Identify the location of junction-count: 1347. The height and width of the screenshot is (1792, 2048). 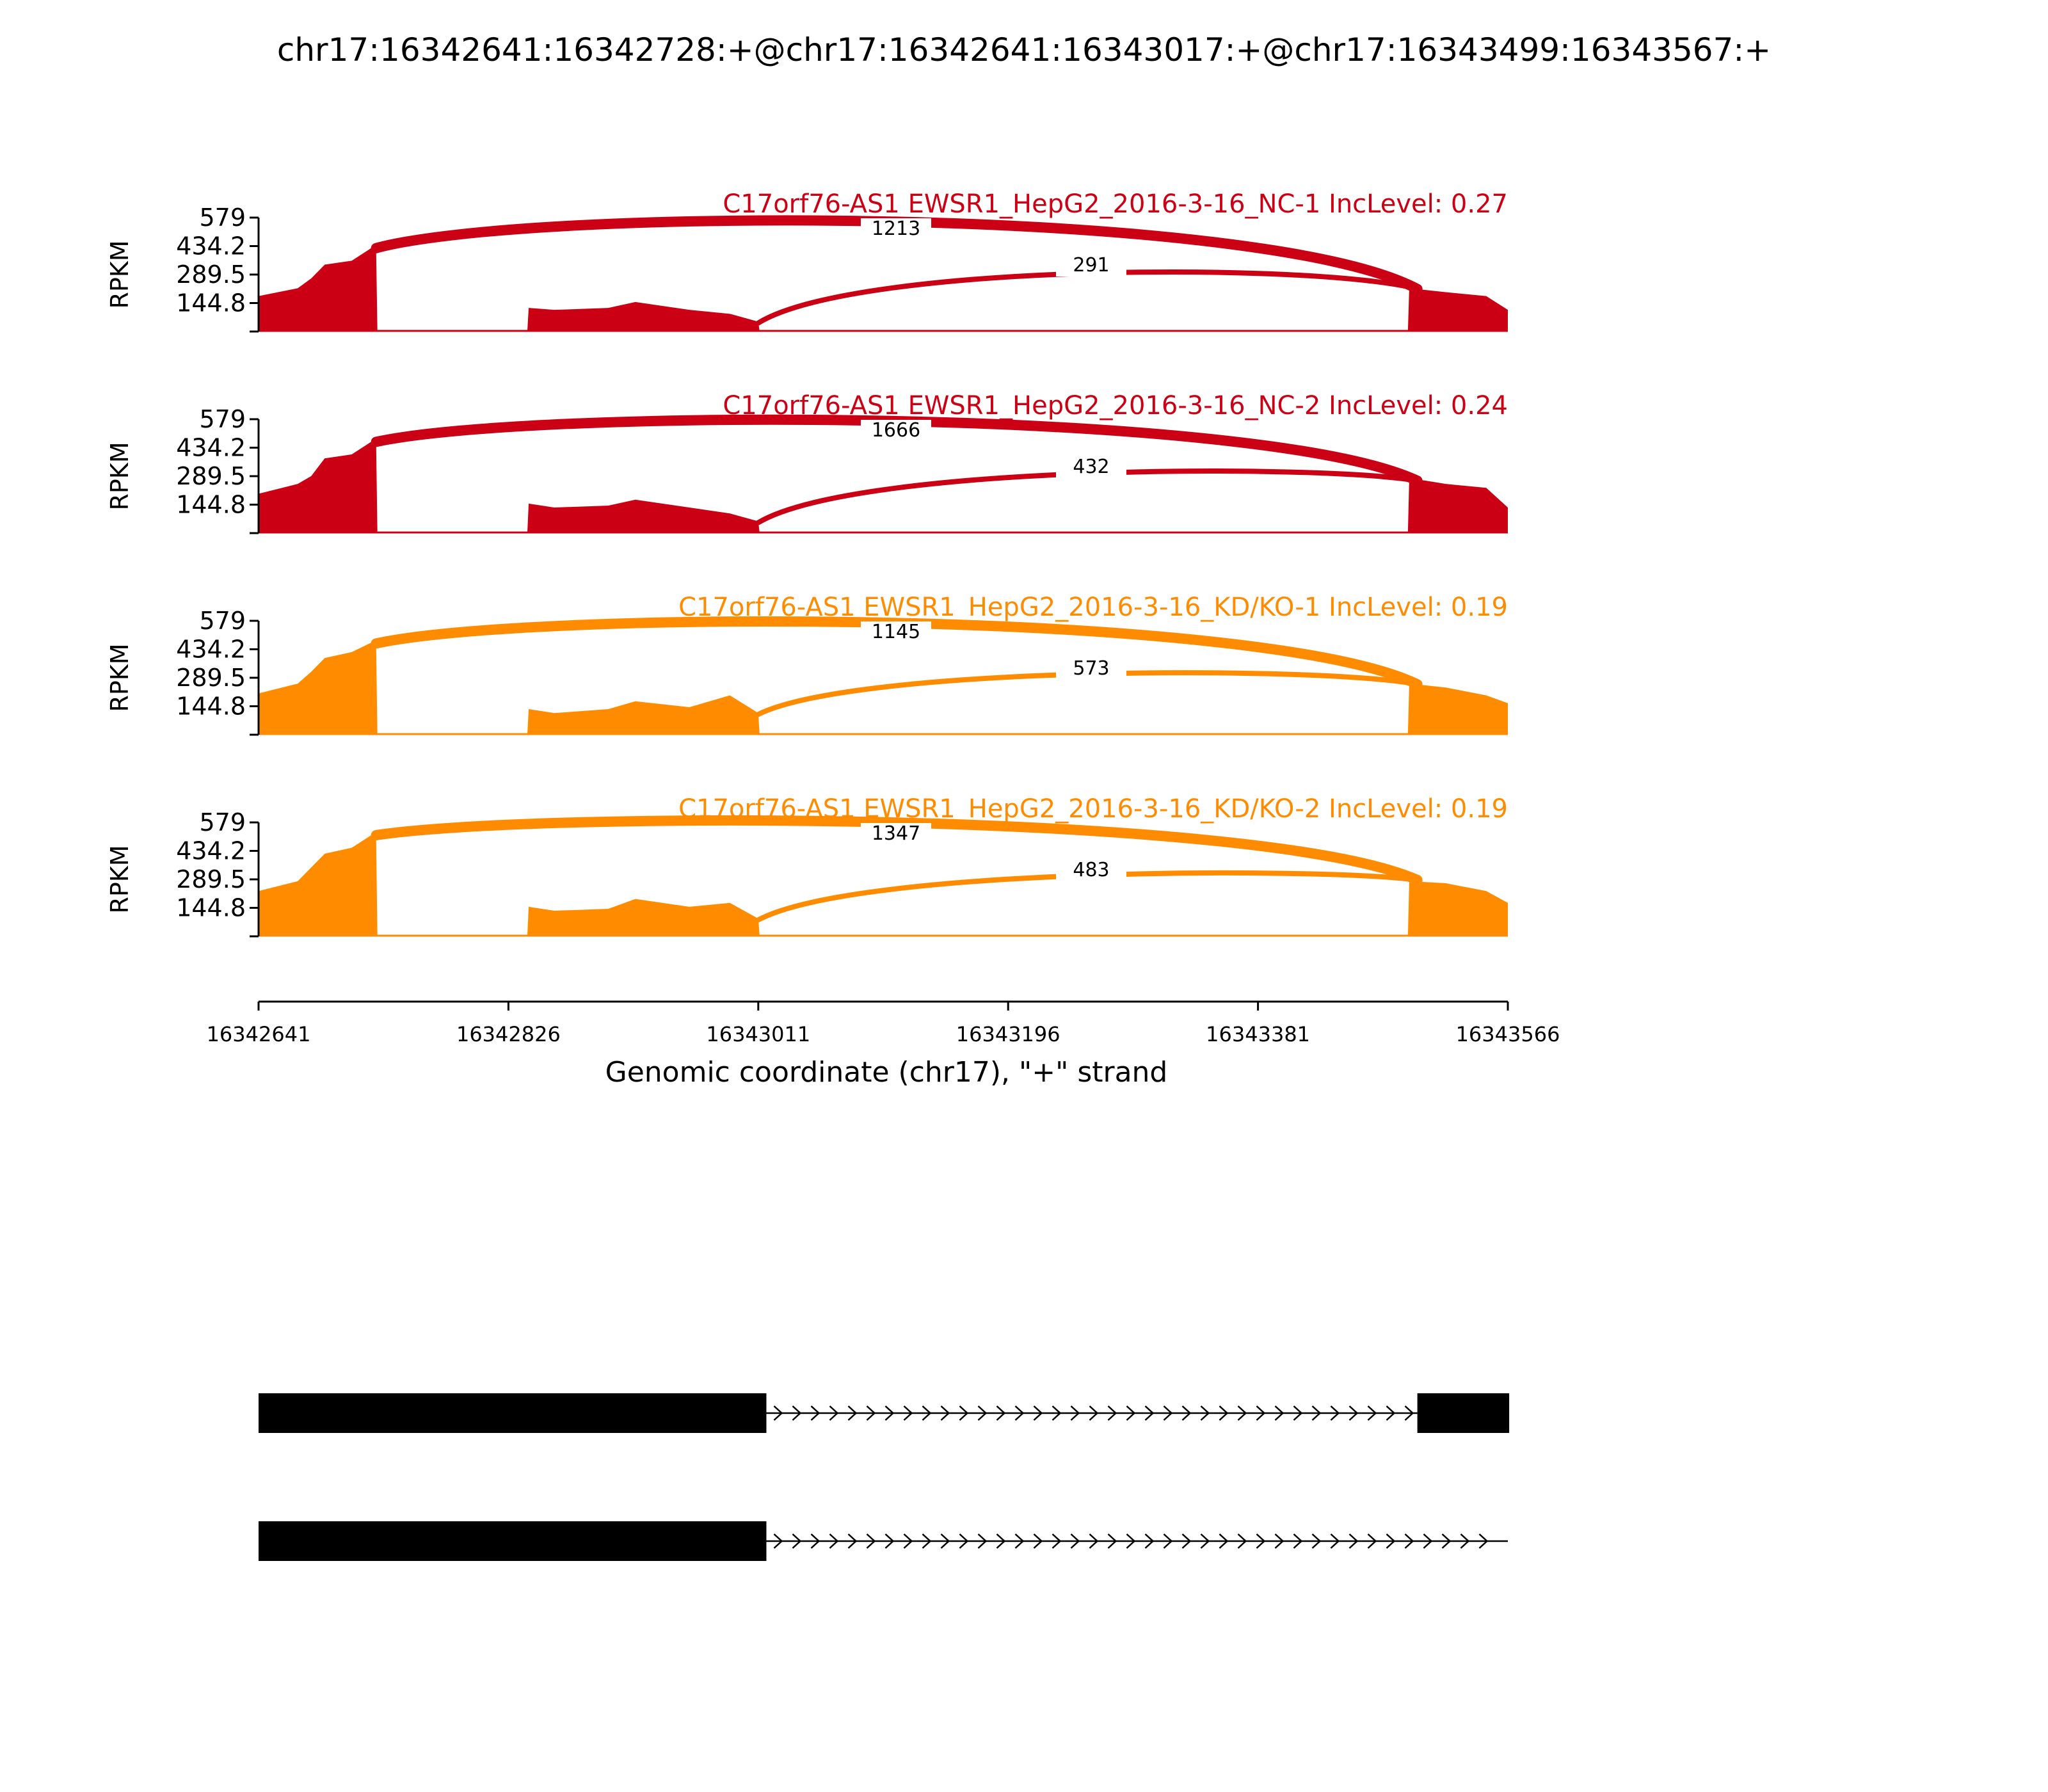
(896, 833).